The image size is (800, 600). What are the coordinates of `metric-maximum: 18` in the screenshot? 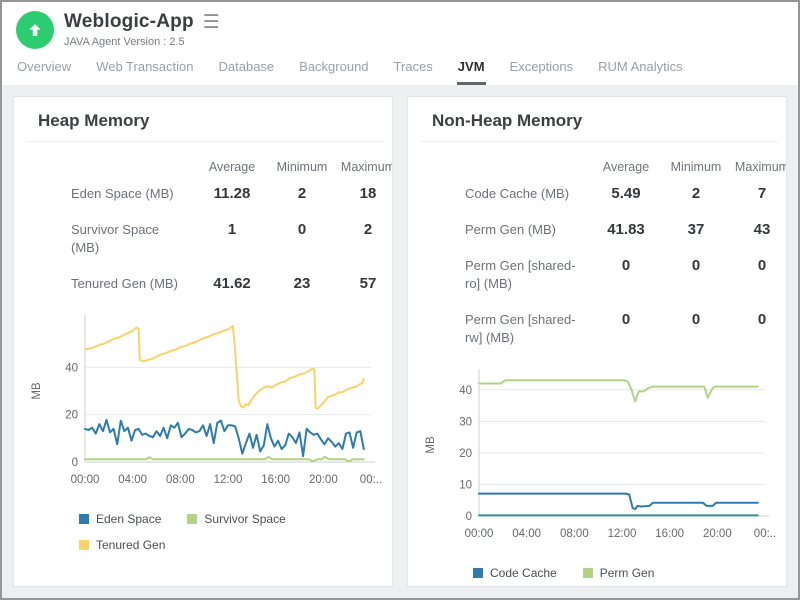 It's located at (368, 193).